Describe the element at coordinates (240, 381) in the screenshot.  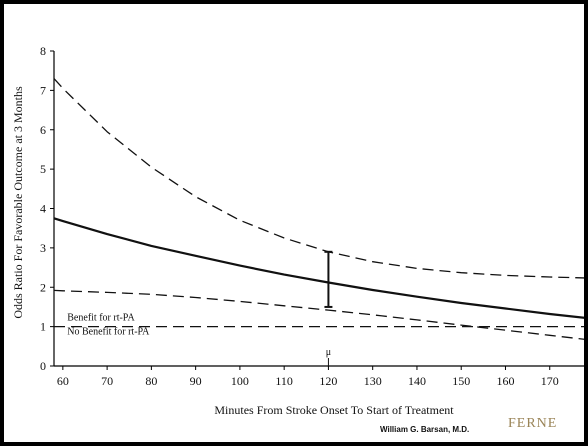
I see `x-tick-label: 100` at that location.